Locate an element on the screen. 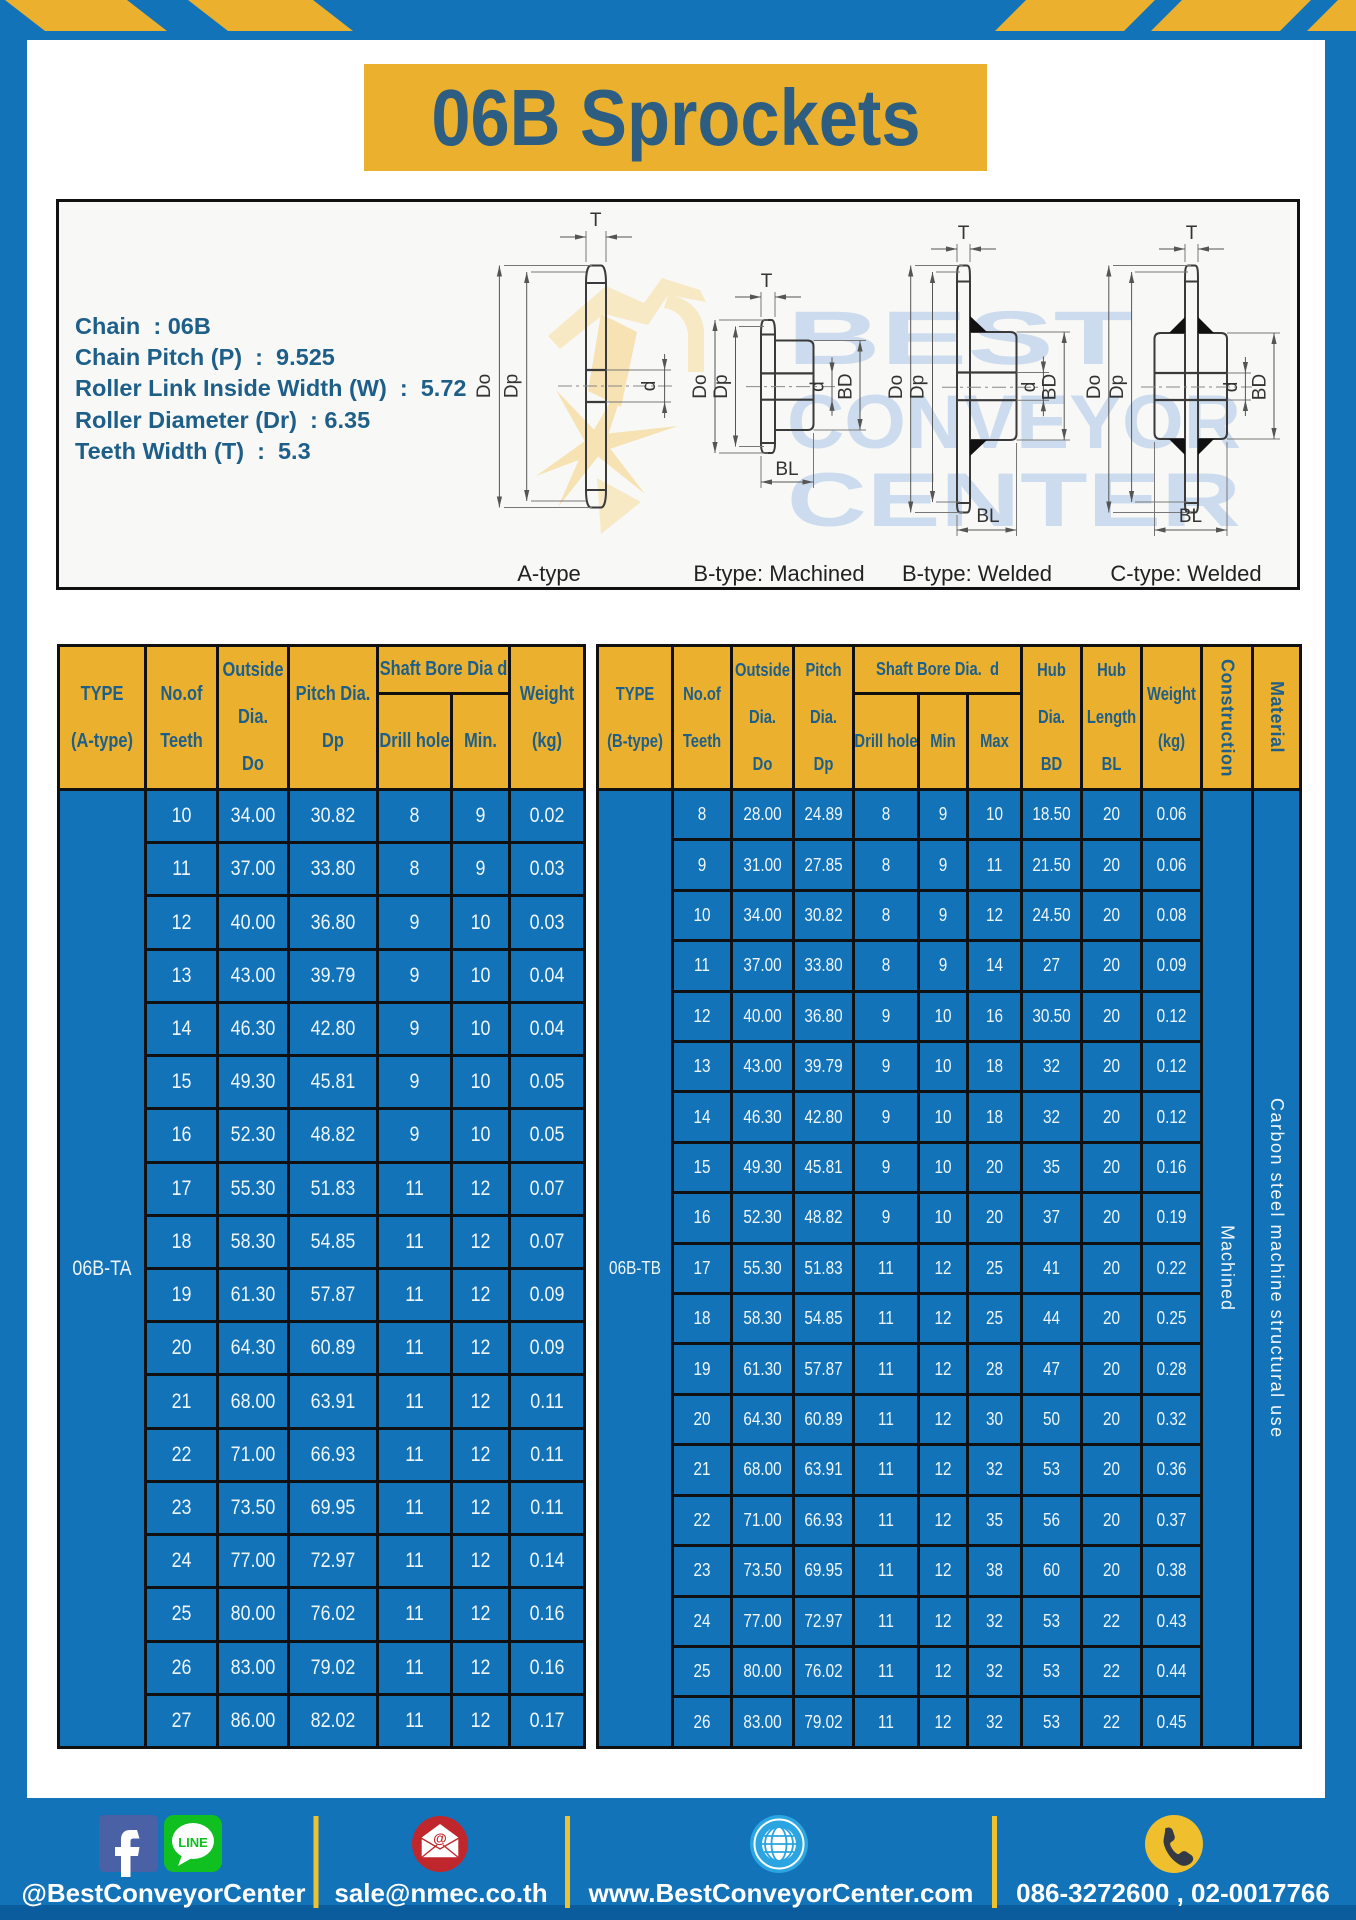 The width and height of the screenshot is (1356, 1920). svg-text: C-type: Welded is located at coordinates (1185, 573).